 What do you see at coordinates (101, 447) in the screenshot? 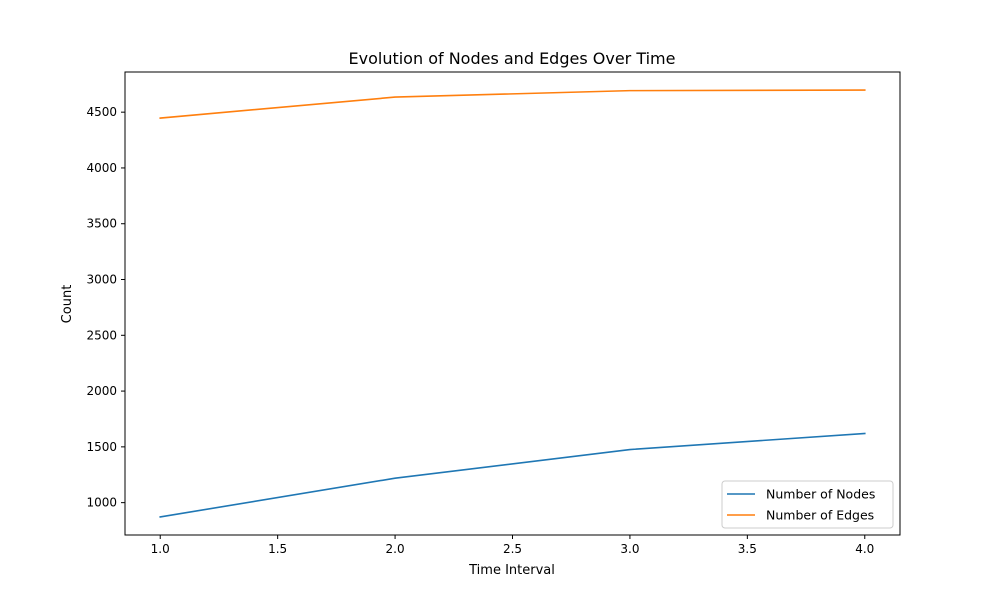
I see `y-tick-label: 1500` at bounding box center [101, 447].